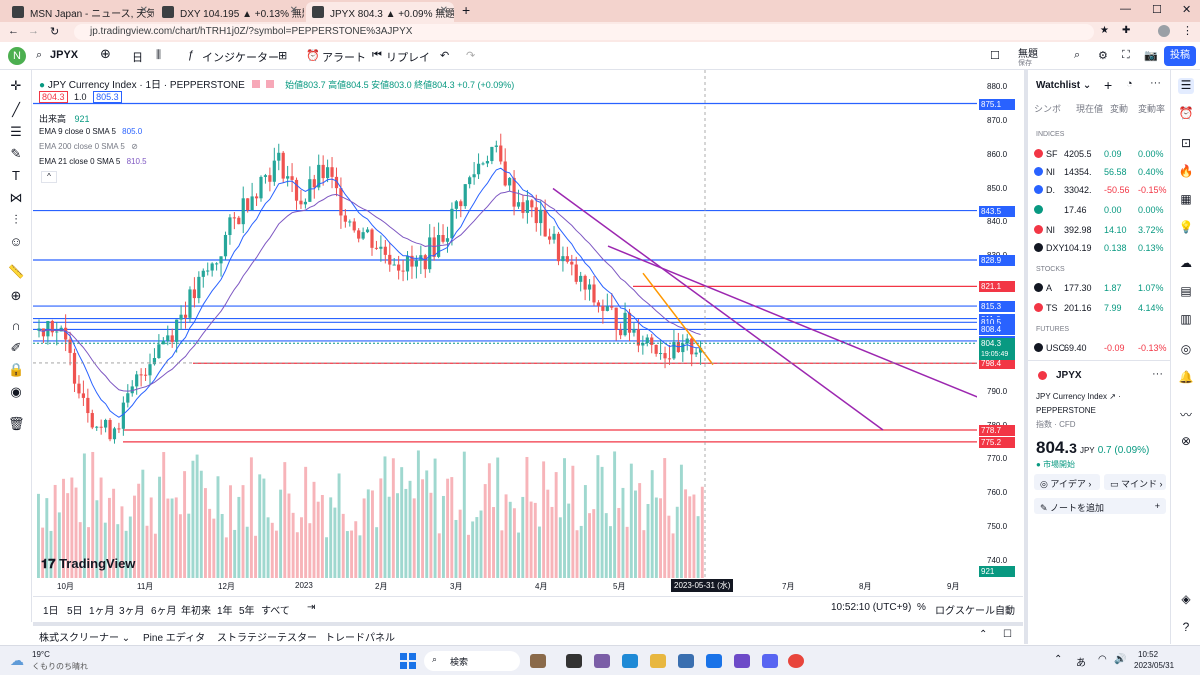 The width and height of the screenshot is (1200, 675). What do you see at coordinates (60, 666) in the screenshot?
I see `weather-desc: くもりのち晴れ` at bounding box center [60, 666].